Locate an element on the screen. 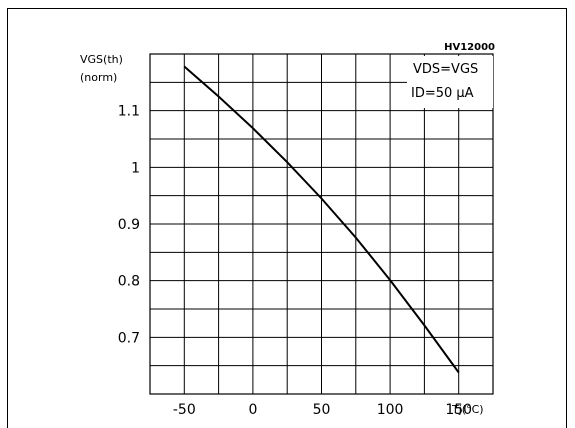 The height and width of the screenshot is (428, 575). x-tick-label: 100 is located at coordinates (390, 410).